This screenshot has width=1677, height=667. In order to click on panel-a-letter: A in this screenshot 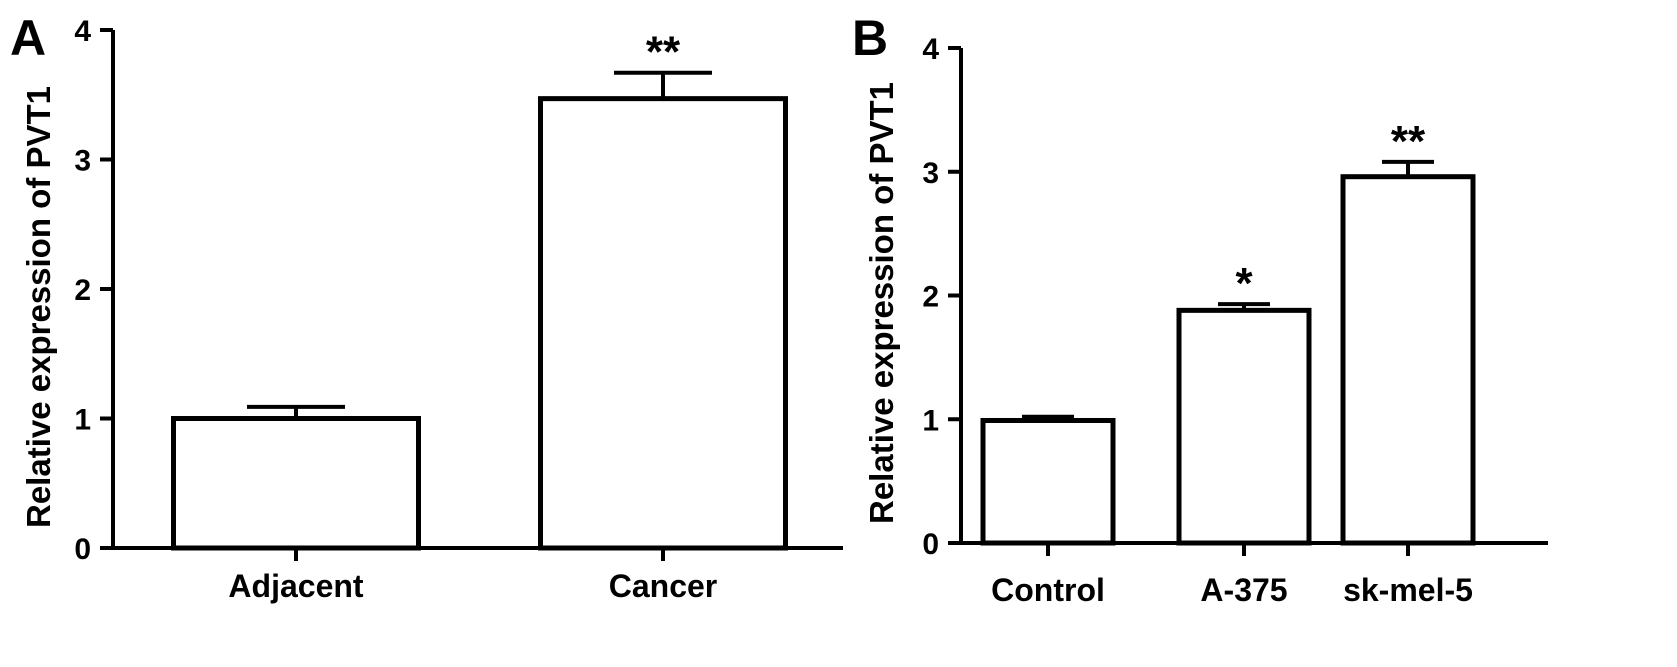, I will do `click(28, 38)`.